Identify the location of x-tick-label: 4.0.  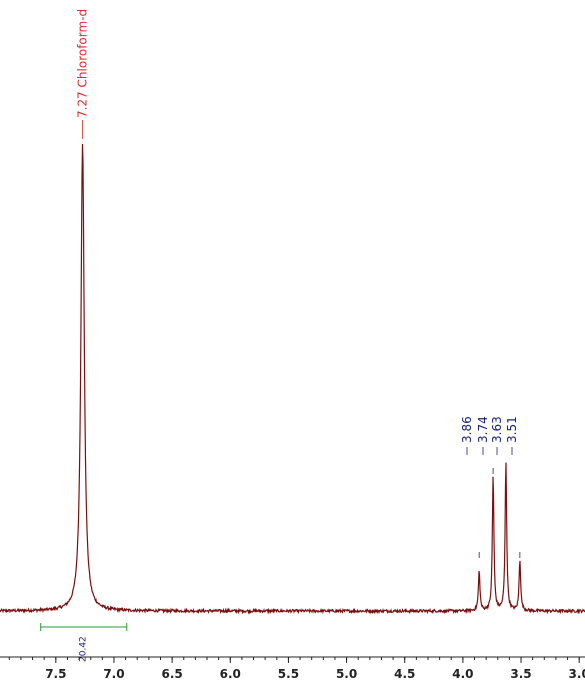
(462, 674).